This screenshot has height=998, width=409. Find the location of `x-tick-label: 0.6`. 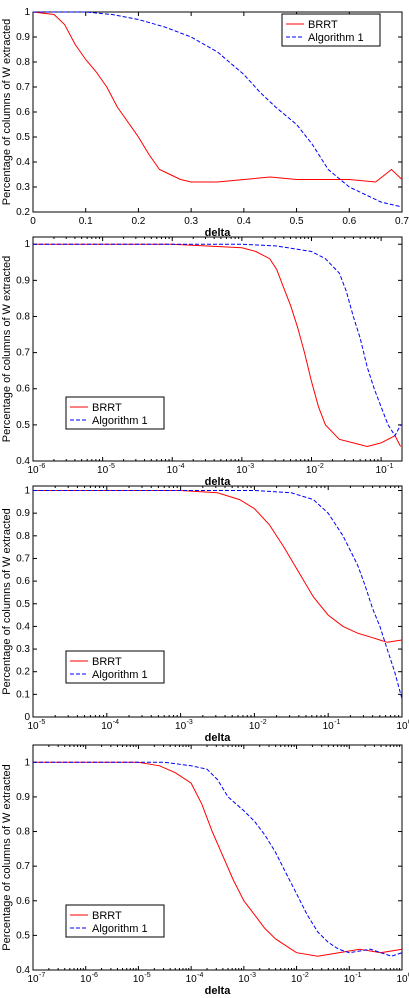

x-tick-label: 0.6 is located at coordinates (349, 221).